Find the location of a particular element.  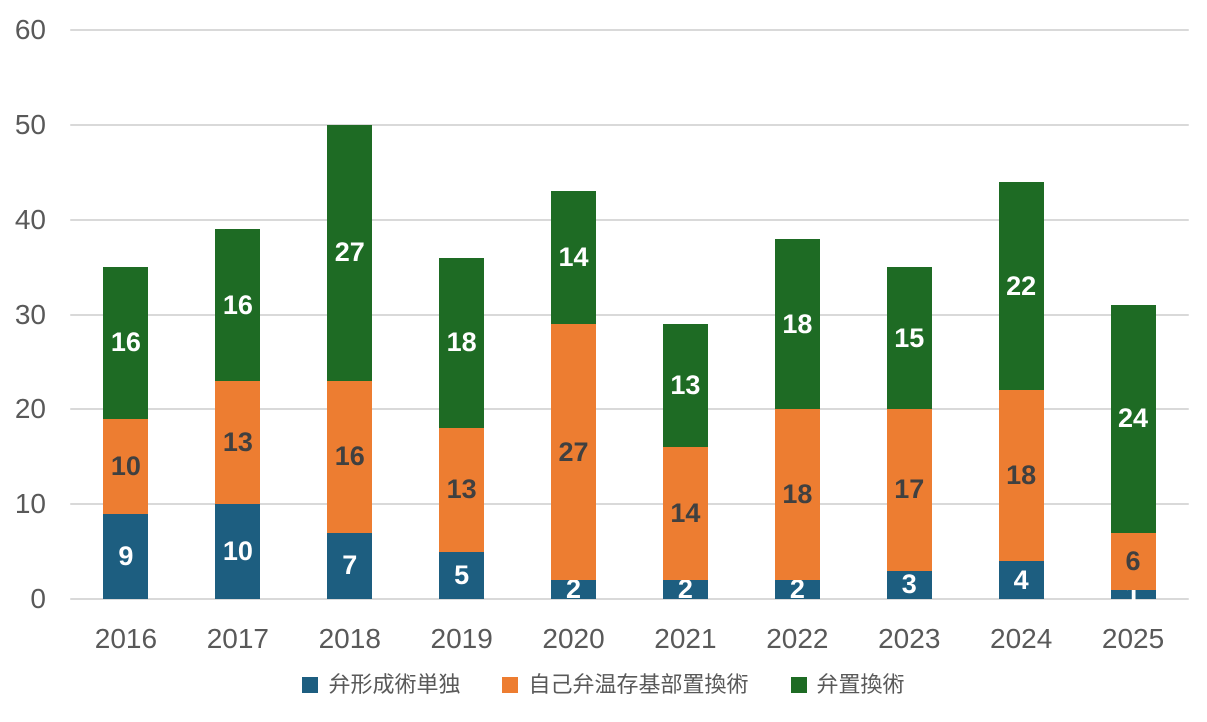

bar-segment-2016-自己弁温存基部置換術: 10 is located at coordinates (126, 466).